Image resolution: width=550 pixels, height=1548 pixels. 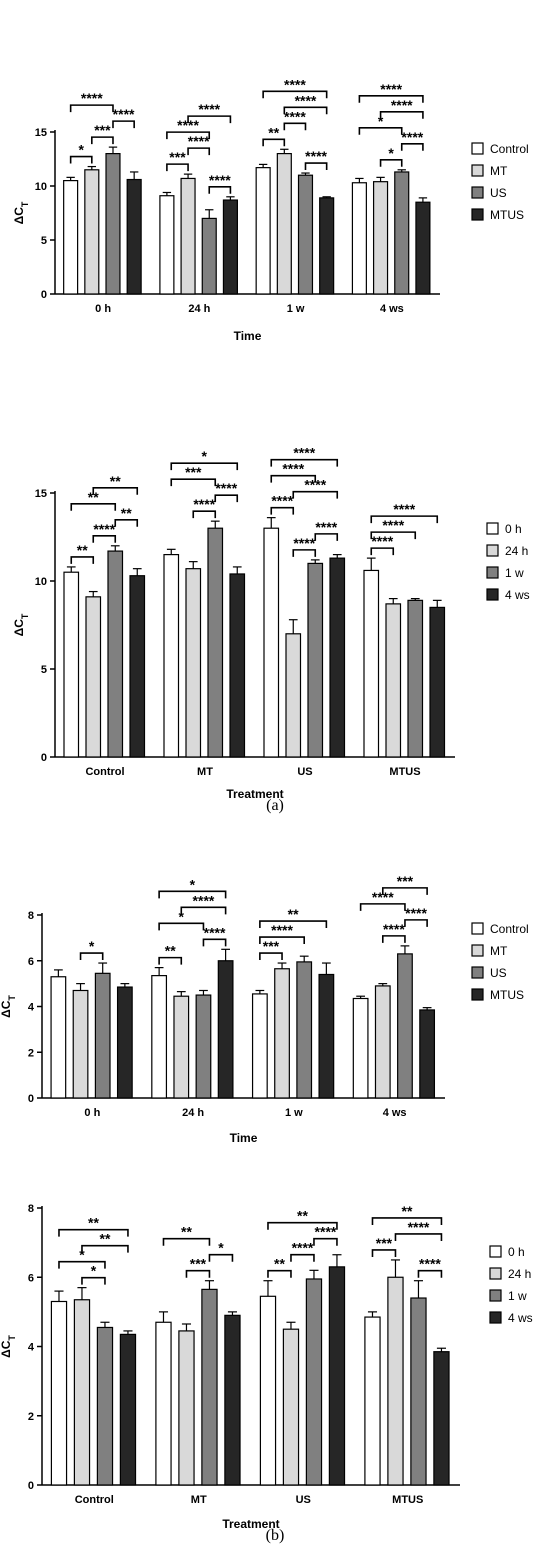 What do you see at coordinates (31, 1348) in the screenshot?
I see `y-tick-label: 4` at bounding box center [31, 1348].